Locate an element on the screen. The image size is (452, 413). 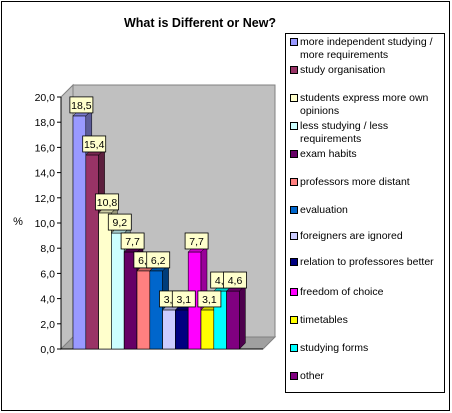
legend-label: other is located at coordinates (312, 376).